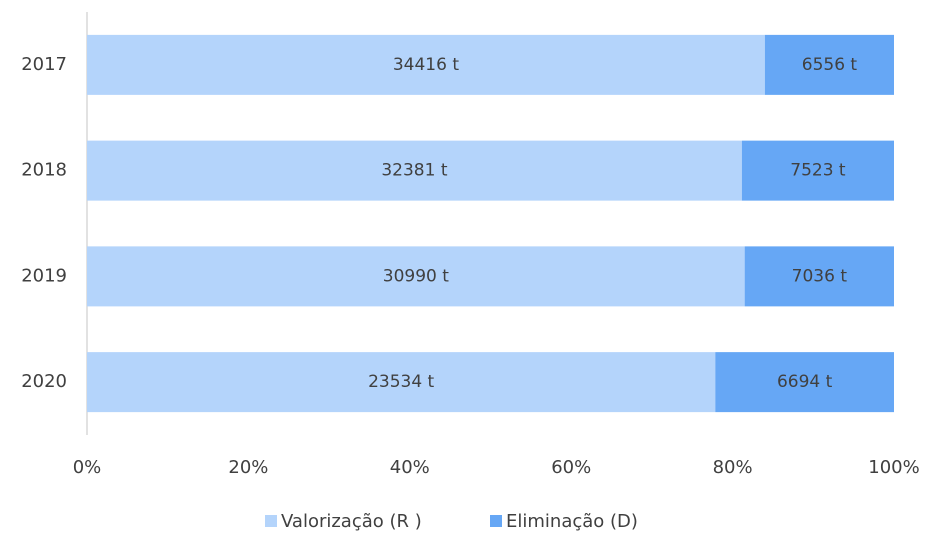  Describe the element at coordinates (572, 521) in the screenshot. I see `legend-label: Eliminação (D)` at that location.